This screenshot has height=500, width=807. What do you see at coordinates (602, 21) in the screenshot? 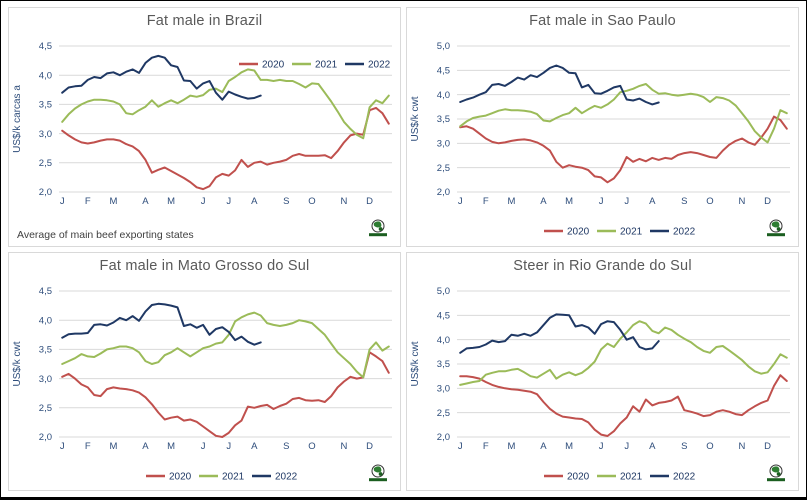
I see `chart-title: Fat male in Sao Paulo` at bounding box center [602, 21].